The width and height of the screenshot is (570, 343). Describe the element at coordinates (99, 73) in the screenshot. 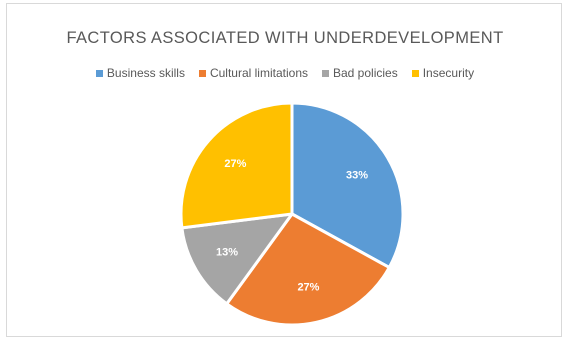

I see `legend-swatch-business-skills` at that location.